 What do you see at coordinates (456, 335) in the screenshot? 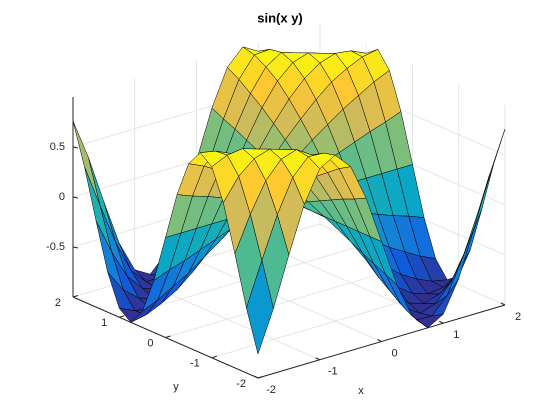
I see `x-tick-label: 1` at bounding box center [456, 335].